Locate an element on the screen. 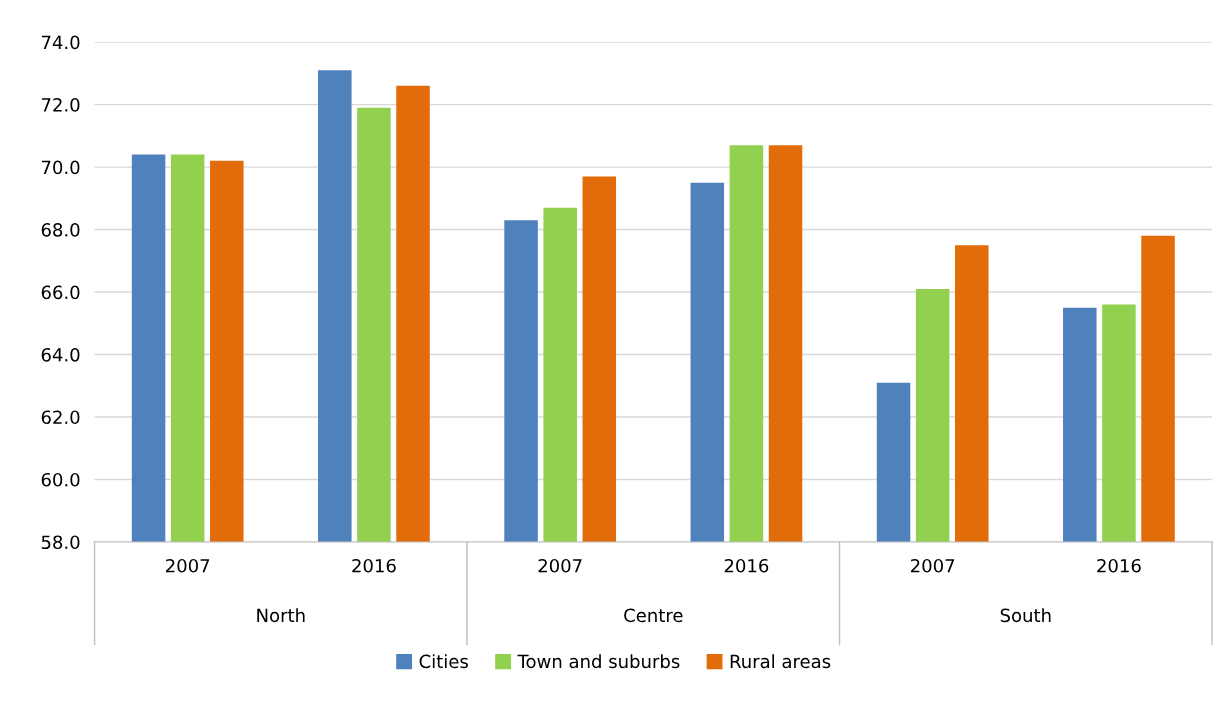 This screenshot has height=702, width=1228. y-tick-label: 62.0 is located at coordinates (60, 417).